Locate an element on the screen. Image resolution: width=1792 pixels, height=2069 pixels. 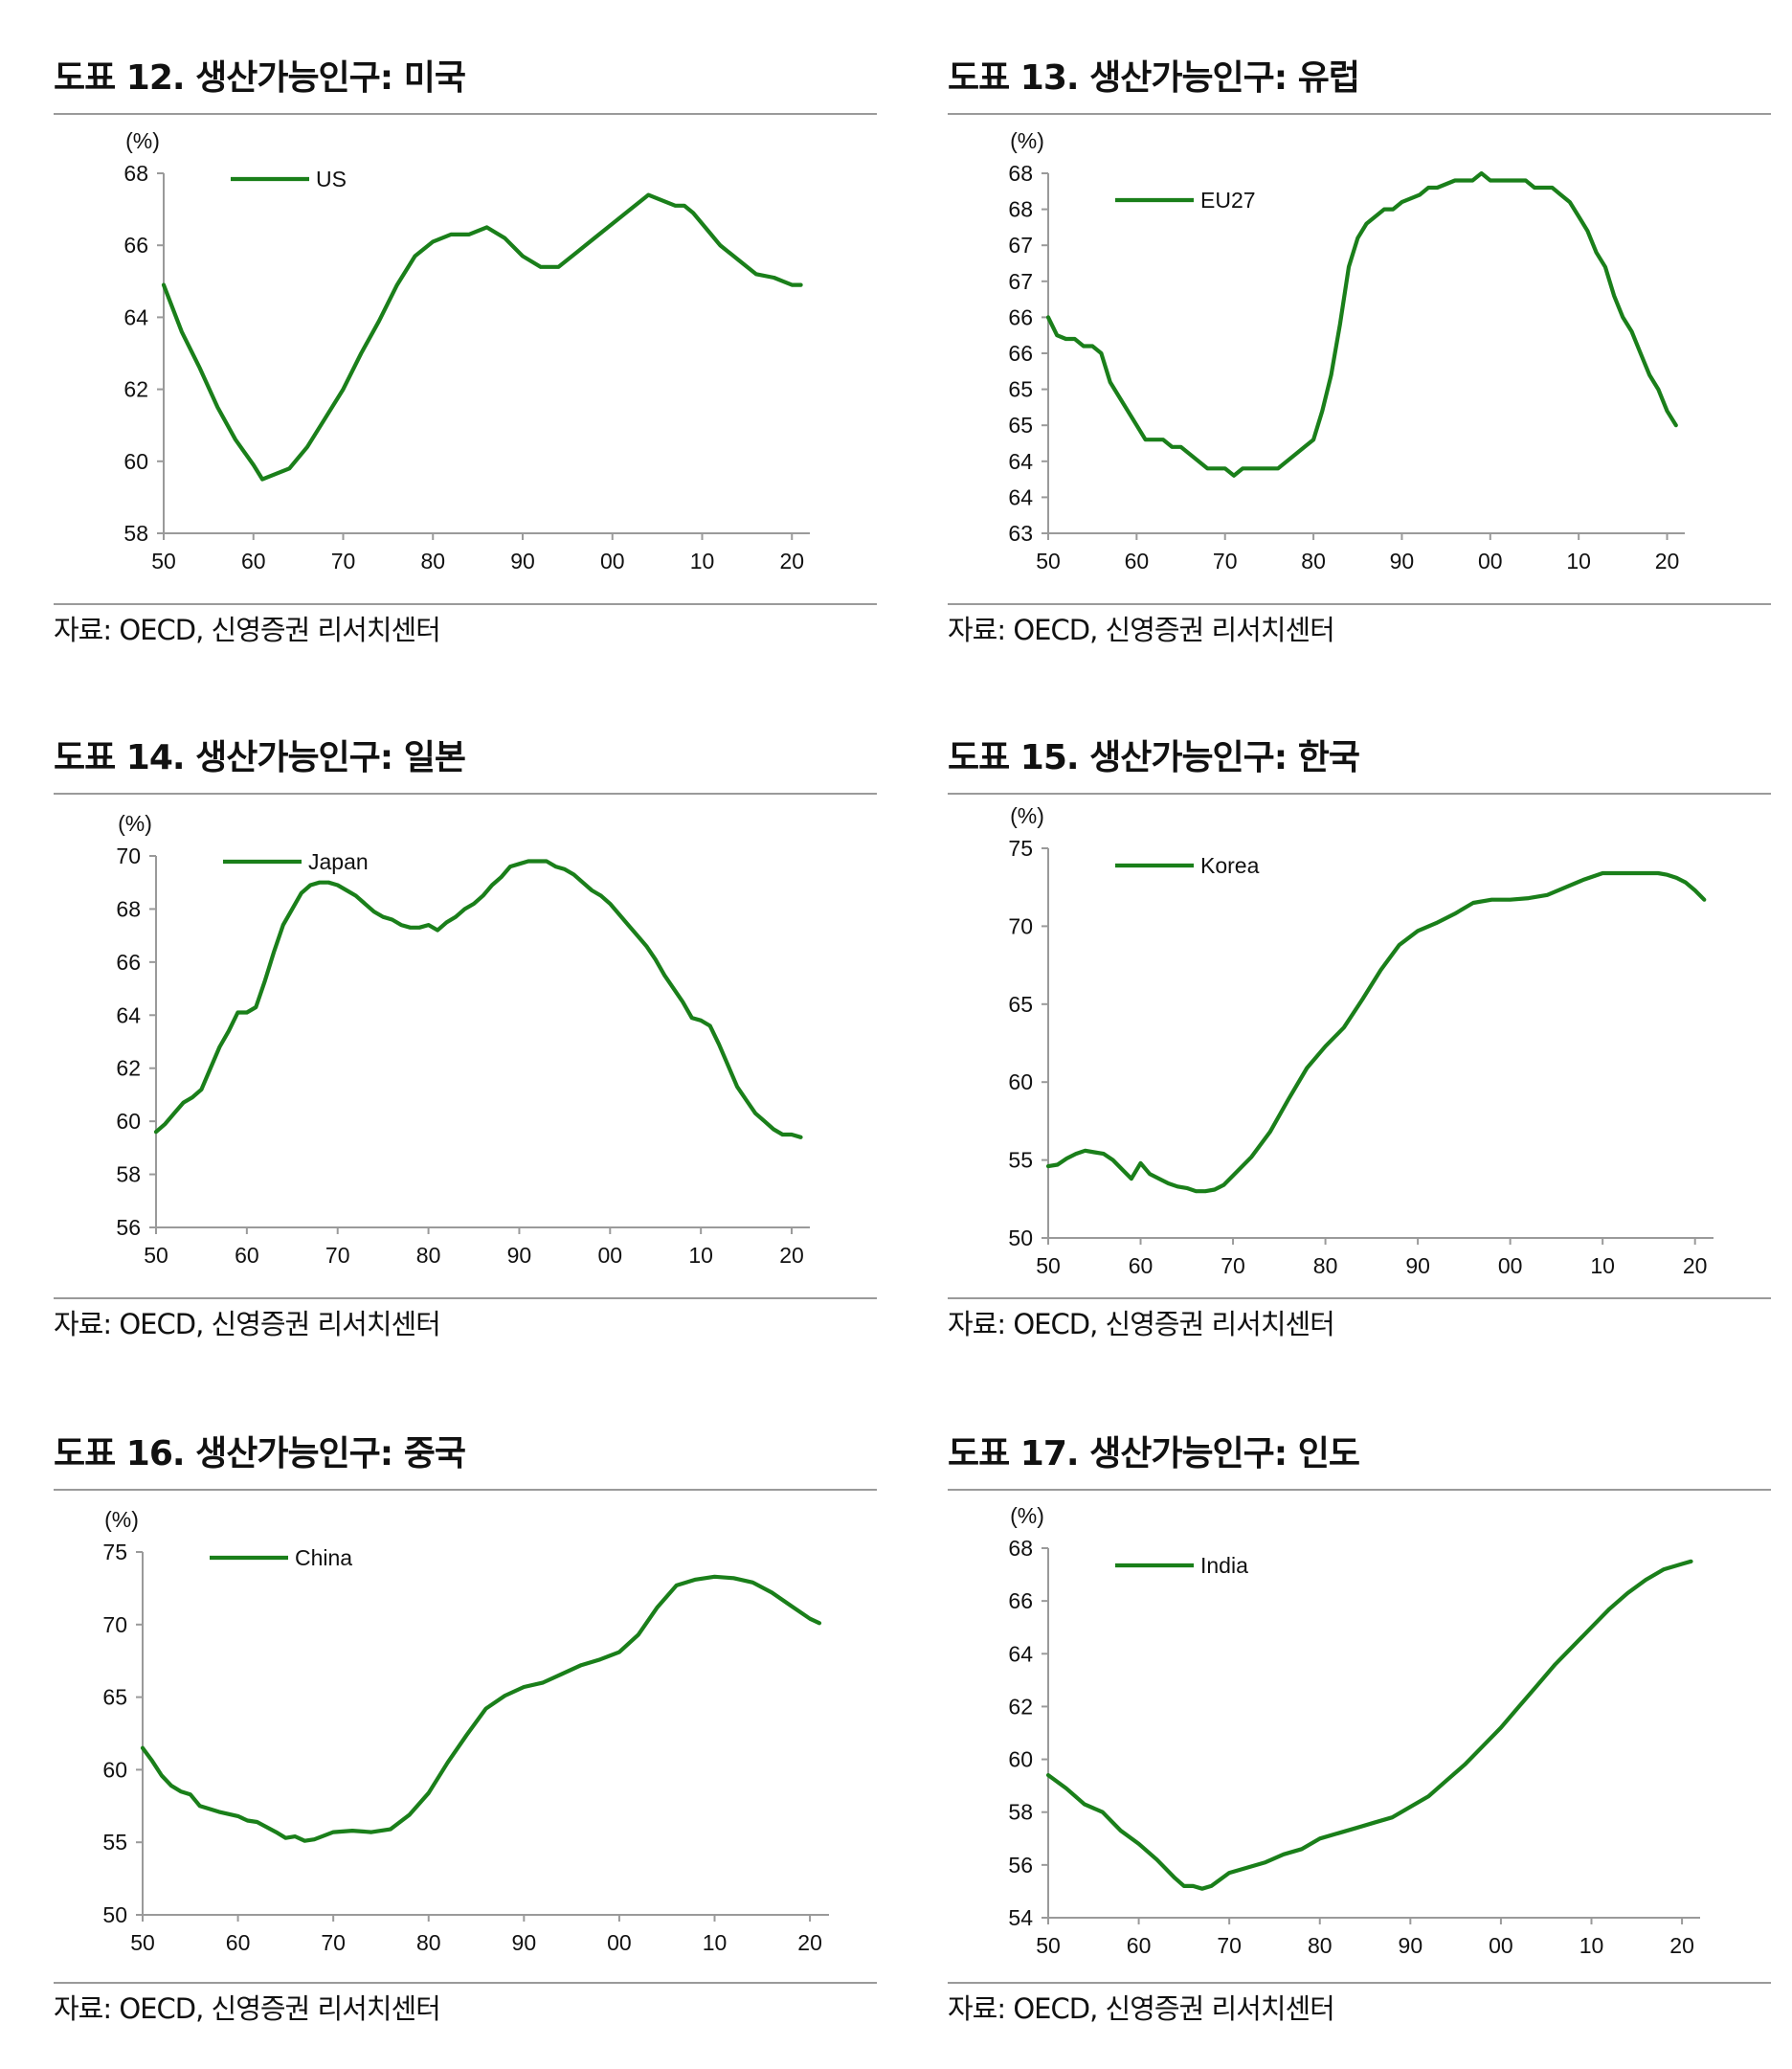
line-chart-korea: 50 55 60 65 70 75 50 60 70 80 90 00 10 20 (%) Korea is located at coordinates (1361, 1040).